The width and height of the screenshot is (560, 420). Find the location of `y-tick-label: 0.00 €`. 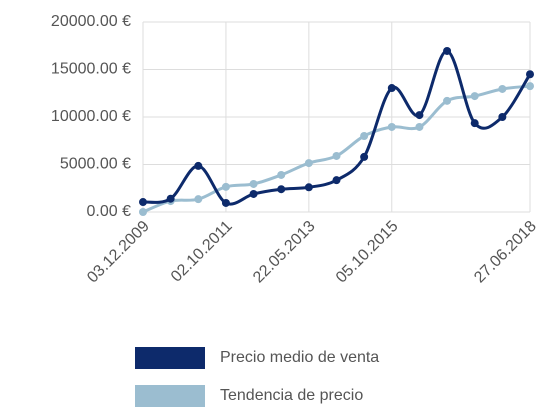

y-tick-label: 0.00 € is located at coordinates (109, 211).